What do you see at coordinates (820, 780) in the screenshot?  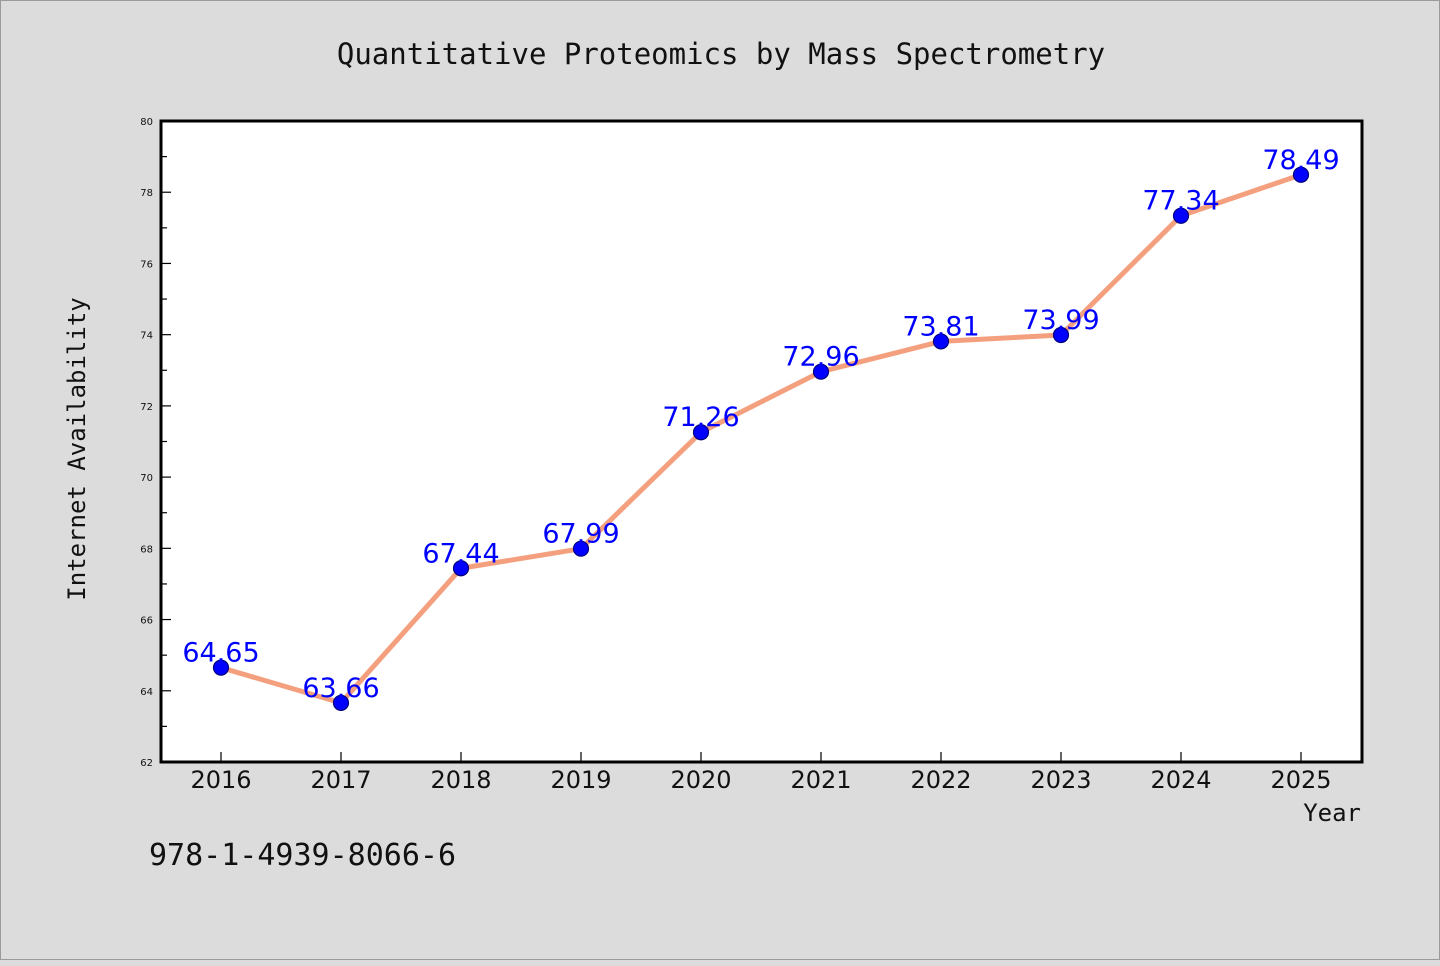 I see `x-tick-label: 2021` at bounding box center [820, 780].